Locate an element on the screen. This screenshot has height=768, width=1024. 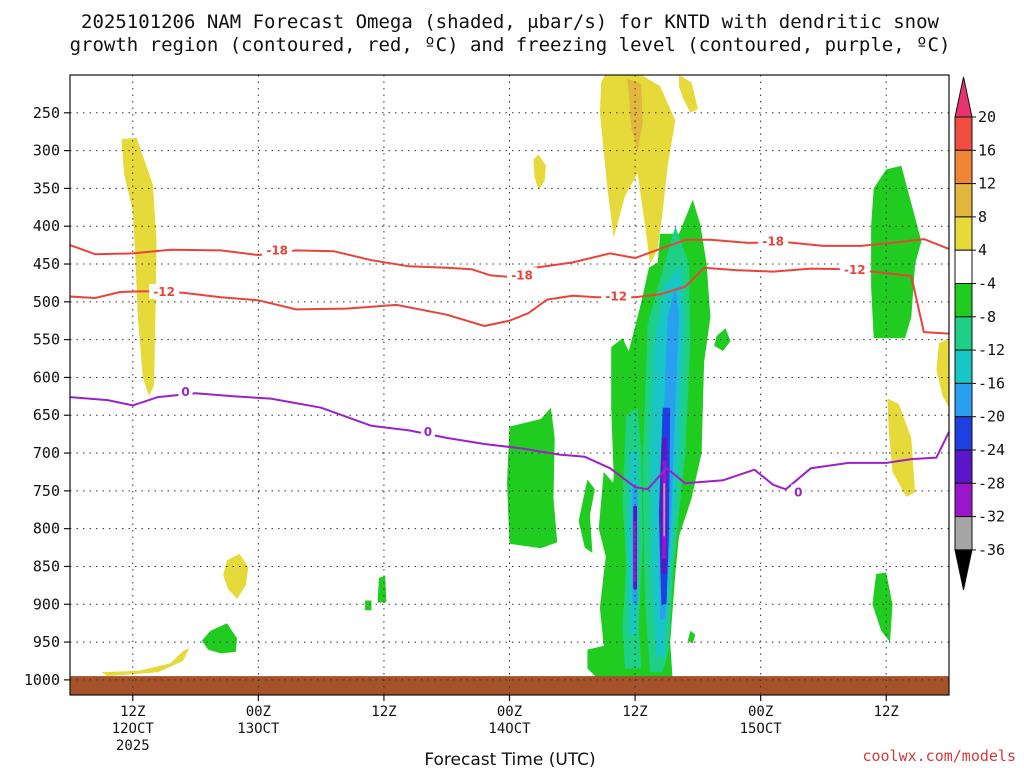
colorbar-label-5: -4 is located at coordinates (987, 284).